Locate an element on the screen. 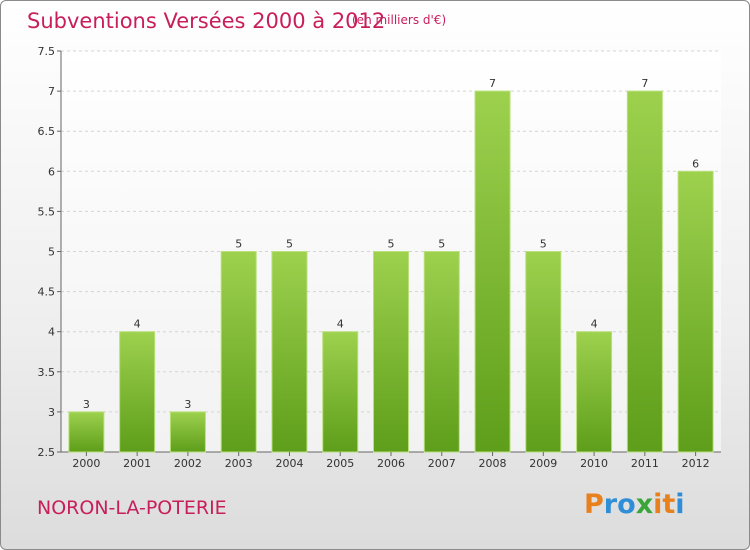  logo-letter: t is located at coordinates (669, 504).